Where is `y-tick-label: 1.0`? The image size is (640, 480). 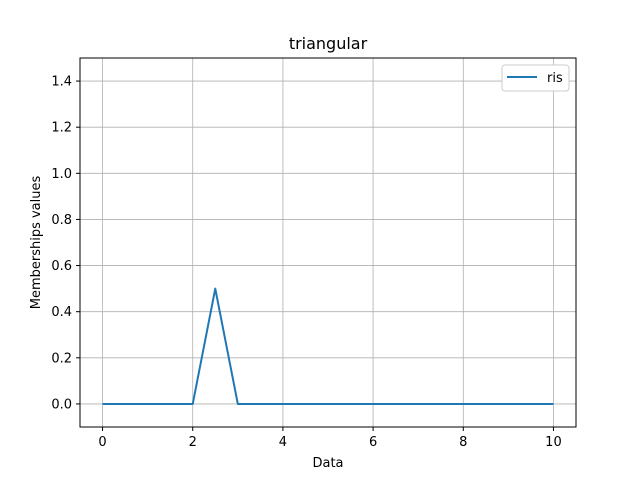 y-tick-label: 1.0 is located at coordinates (61, 174).